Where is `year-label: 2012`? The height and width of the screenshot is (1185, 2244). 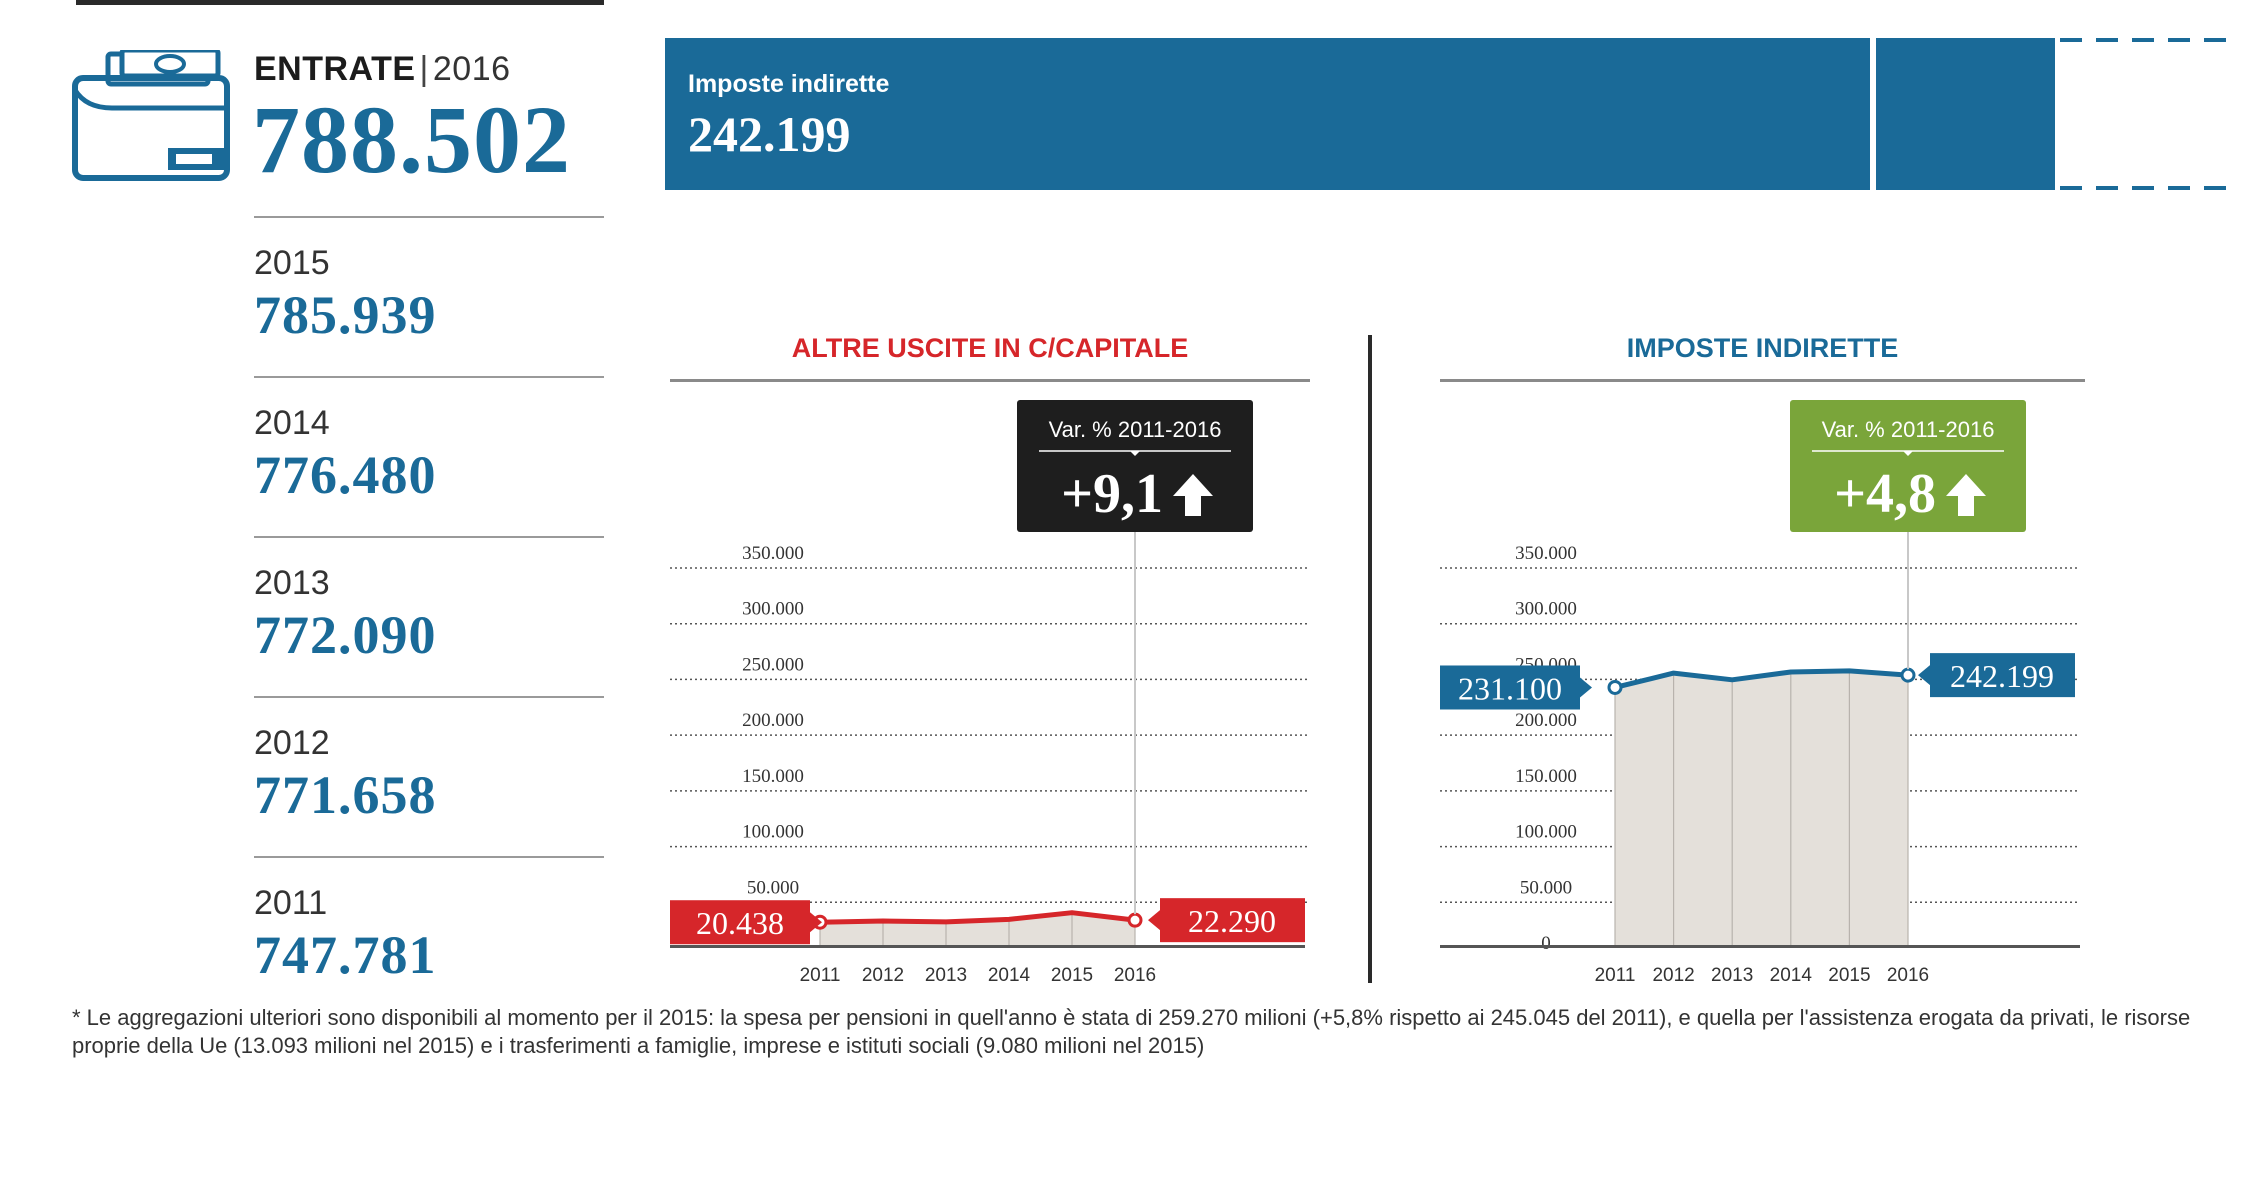 year-label: 2012 is located at coordinates (292, 743).